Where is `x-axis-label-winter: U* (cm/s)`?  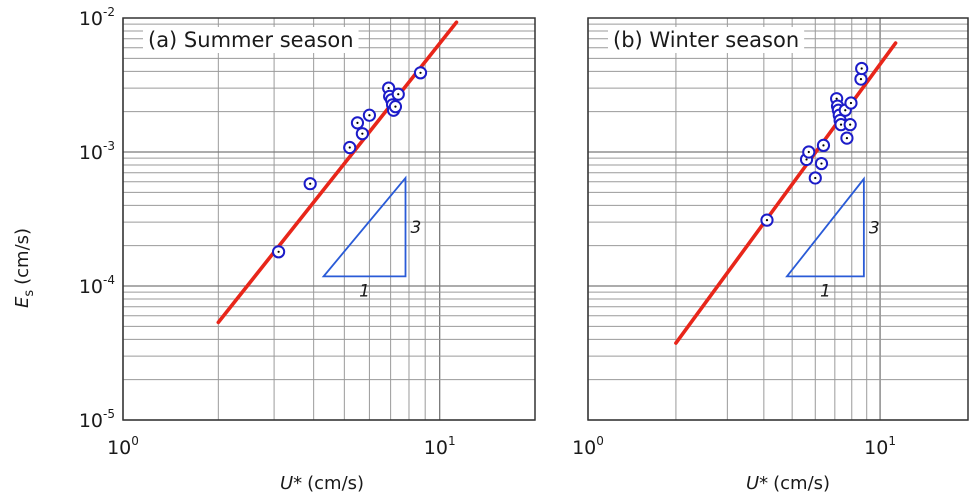 x-axis-label-winter: U* (cm/s) is located at coordinates (788, 483).